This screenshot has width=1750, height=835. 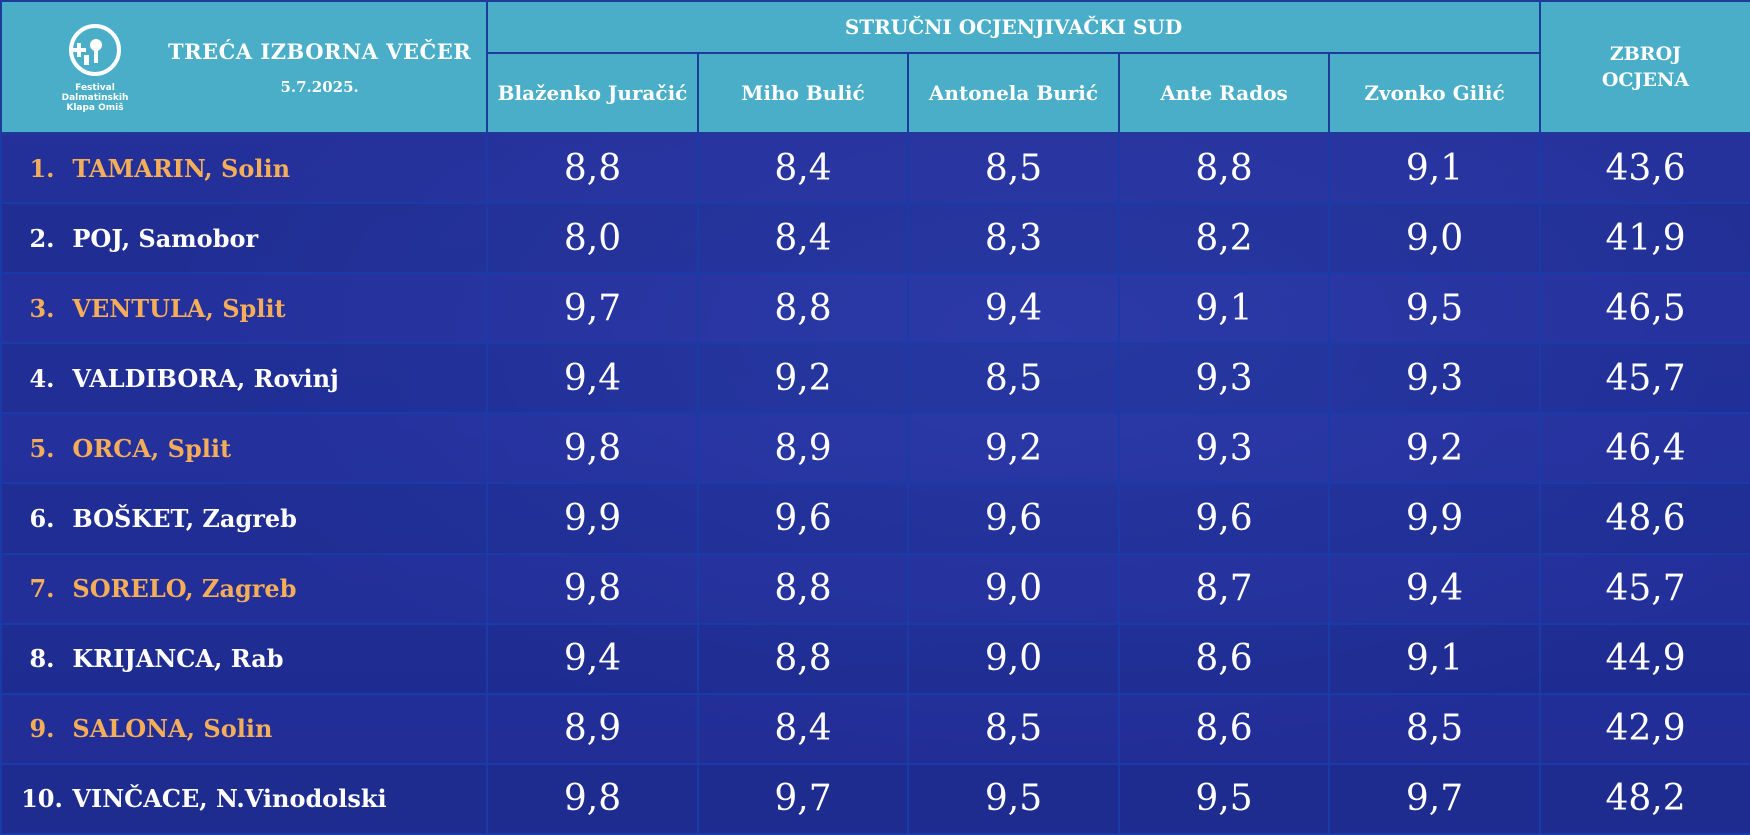 I want to click on klapa-name: VINČACE, N.Vinodolski, so click(x=229, y=799).